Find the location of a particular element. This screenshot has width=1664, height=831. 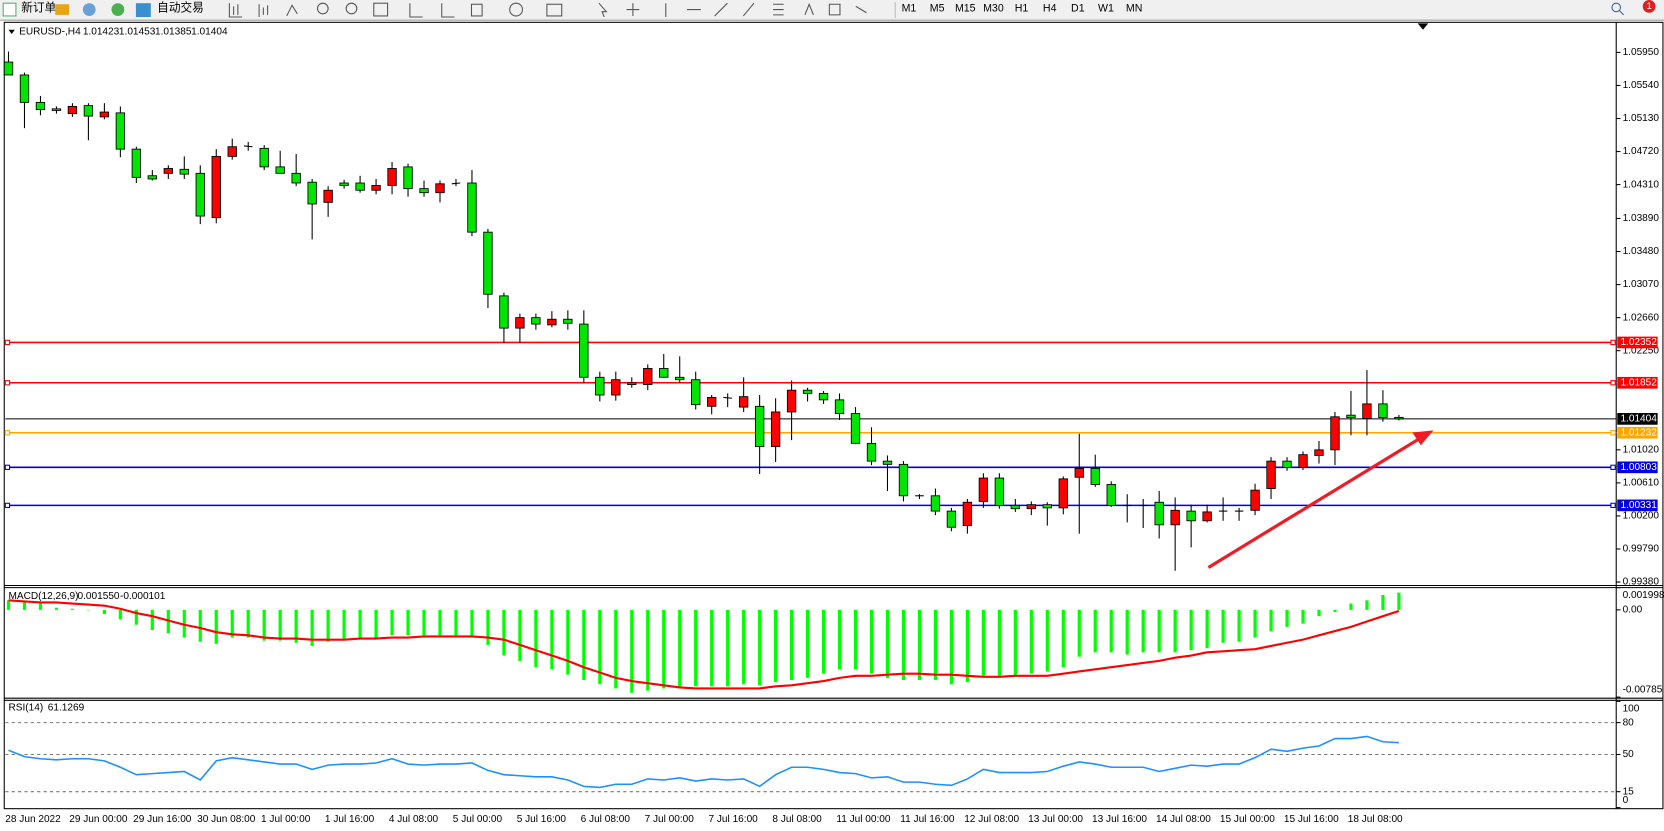

chart-shift-marker is located at coordinates (1423, 26).